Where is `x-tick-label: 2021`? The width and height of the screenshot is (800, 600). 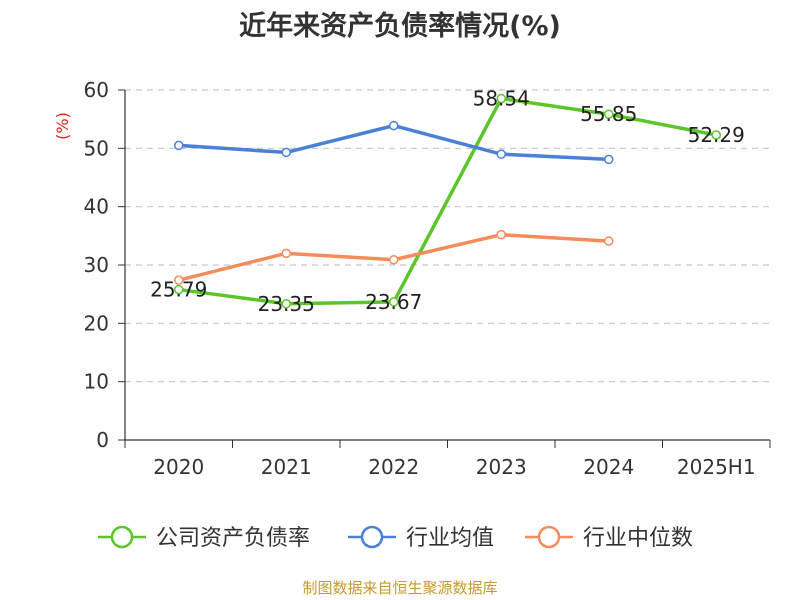 x-tick-label: 2021 is located at coordinates (286, 467).